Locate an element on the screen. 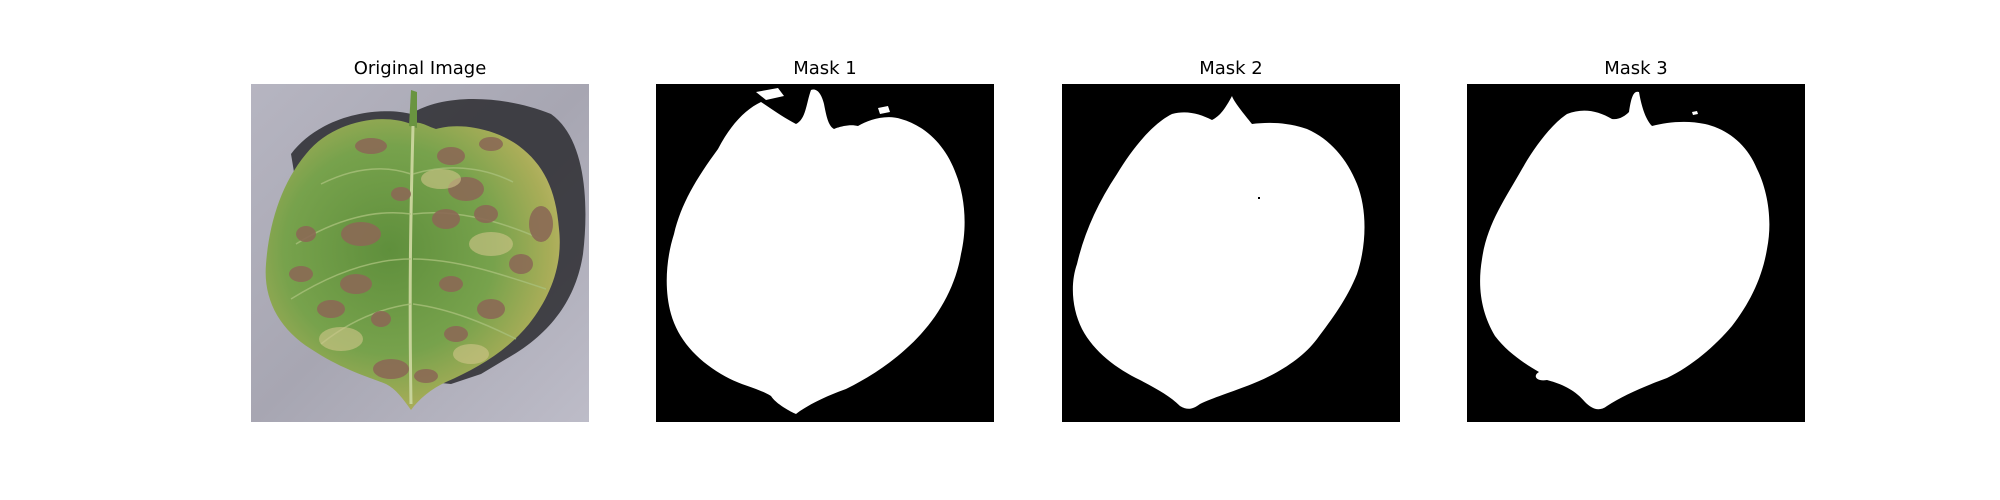  mask-3-canvas is located at coordinates (1636, 253).